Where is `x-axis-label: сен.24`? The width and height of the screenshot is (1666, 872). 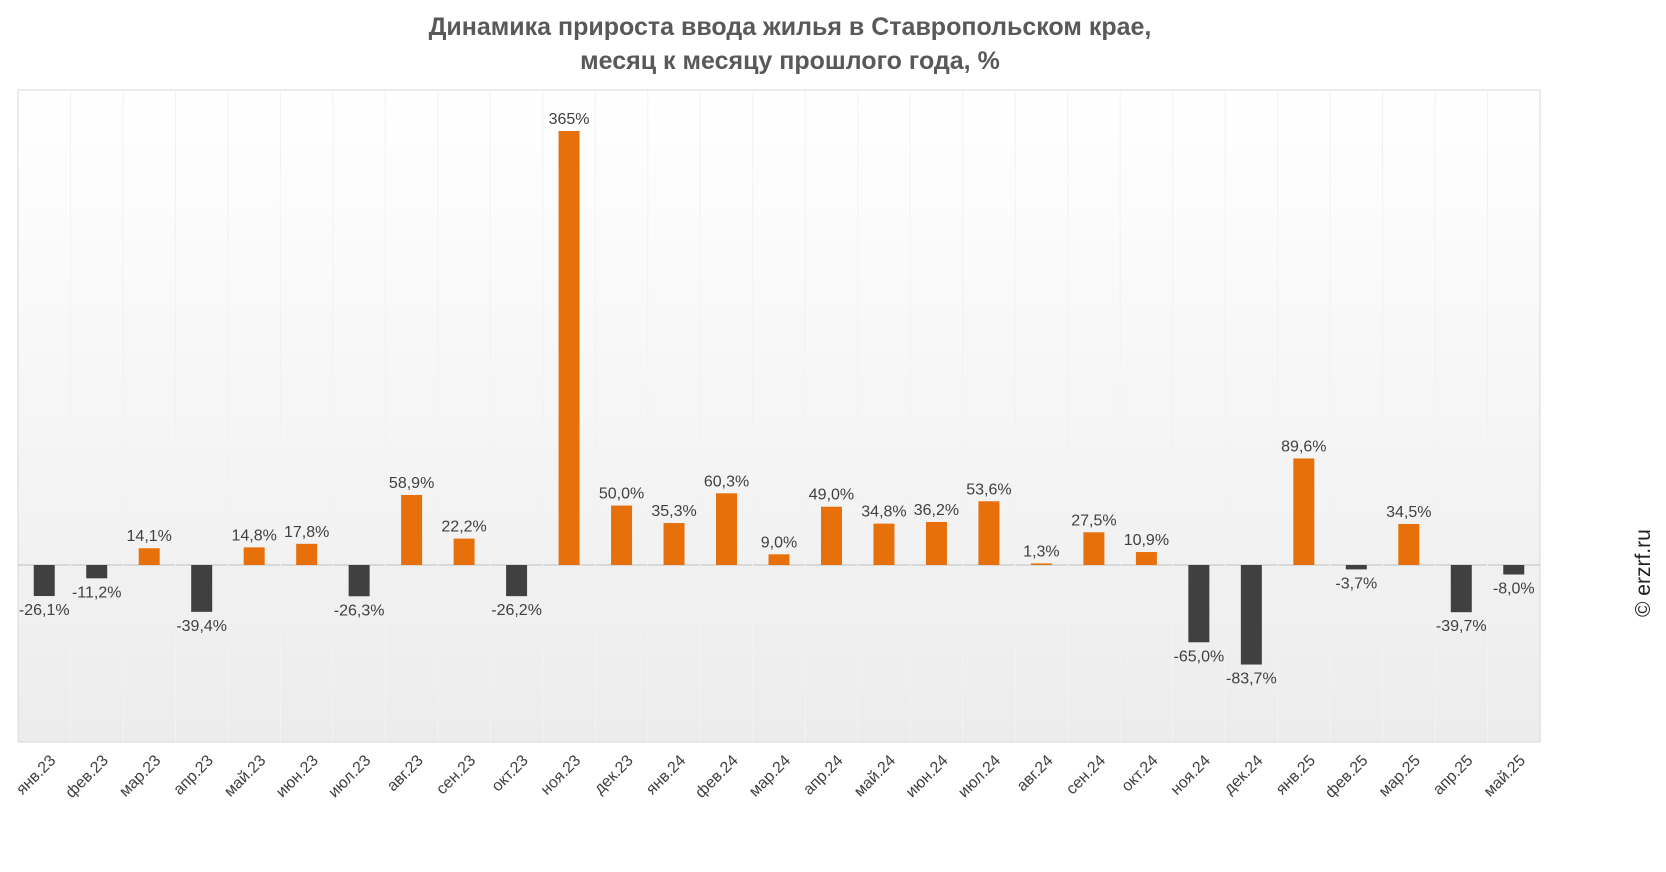 x-axis-label: сен.24 is located at coordinates (1086, 775).